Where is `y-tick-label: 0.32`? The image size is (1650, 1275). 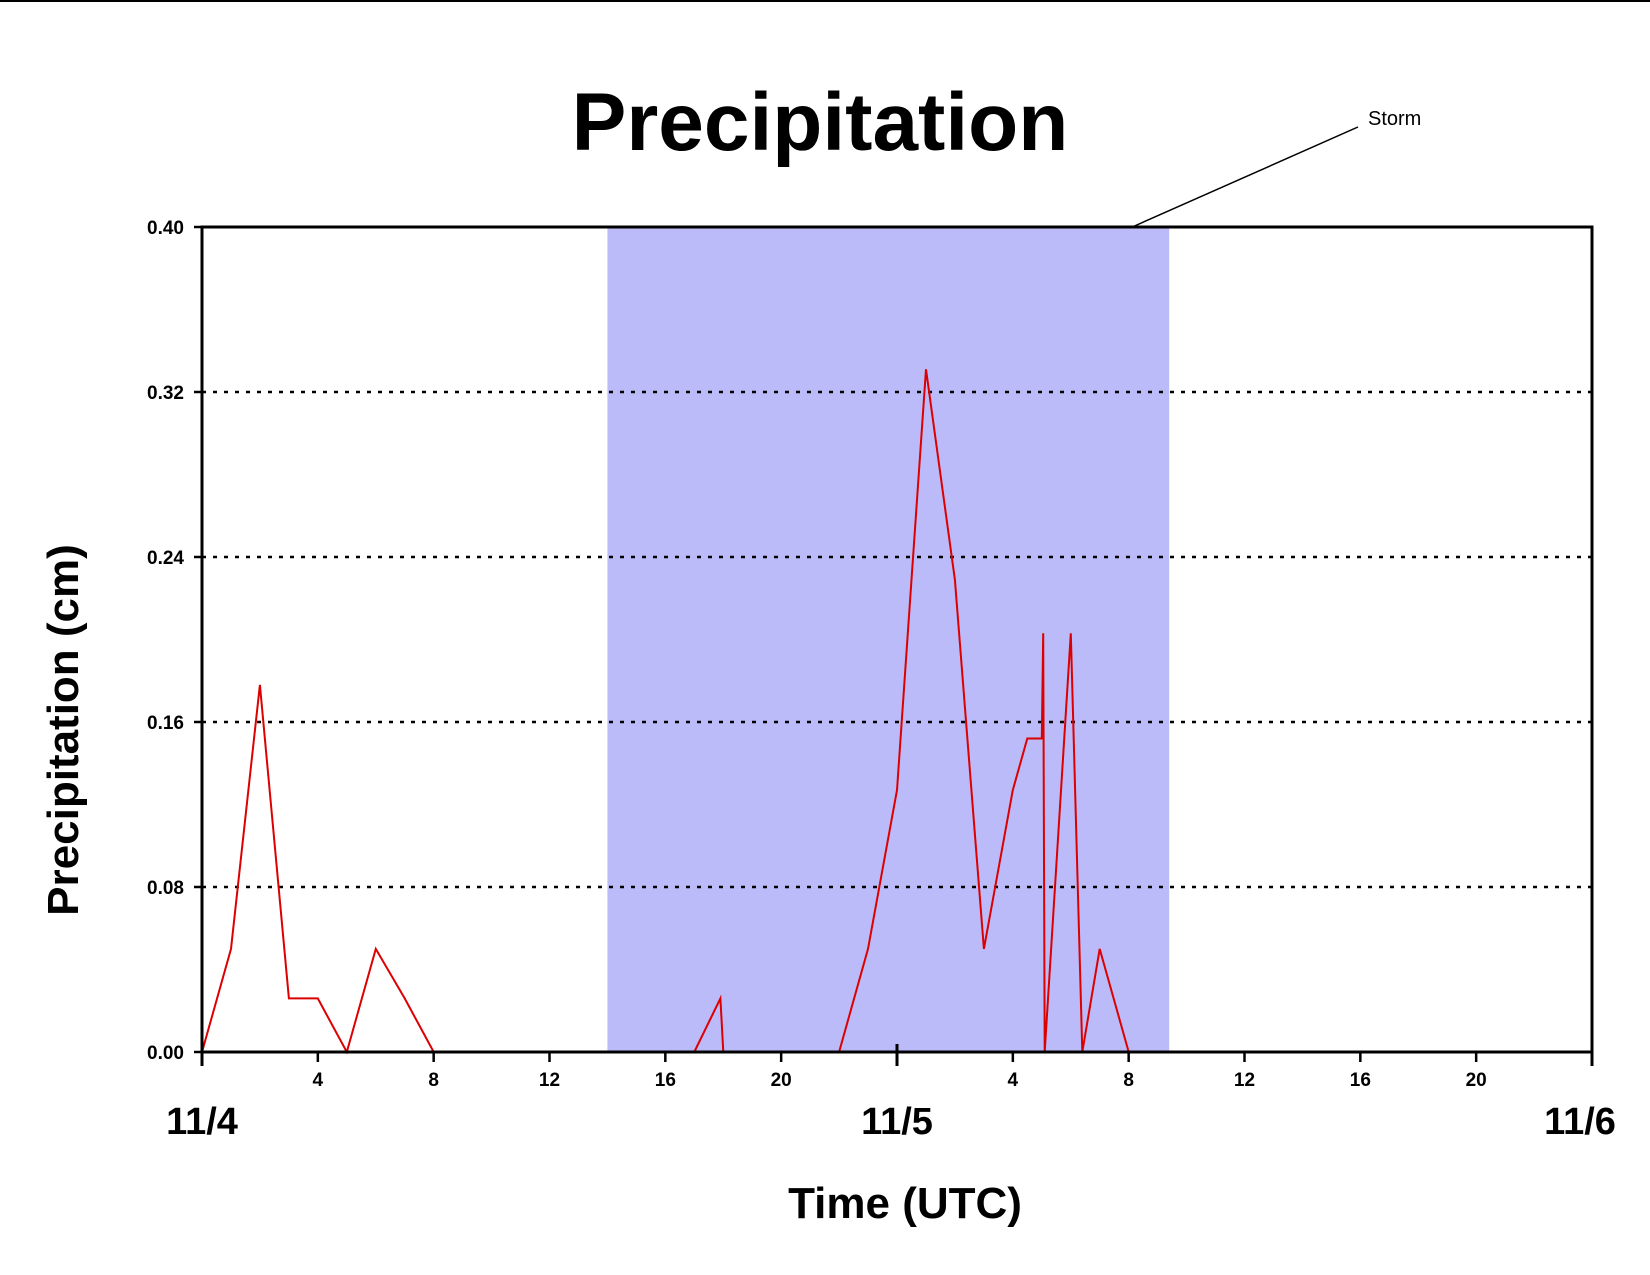 y-tick-label: 0.32 is located at coordinates (165, 393).